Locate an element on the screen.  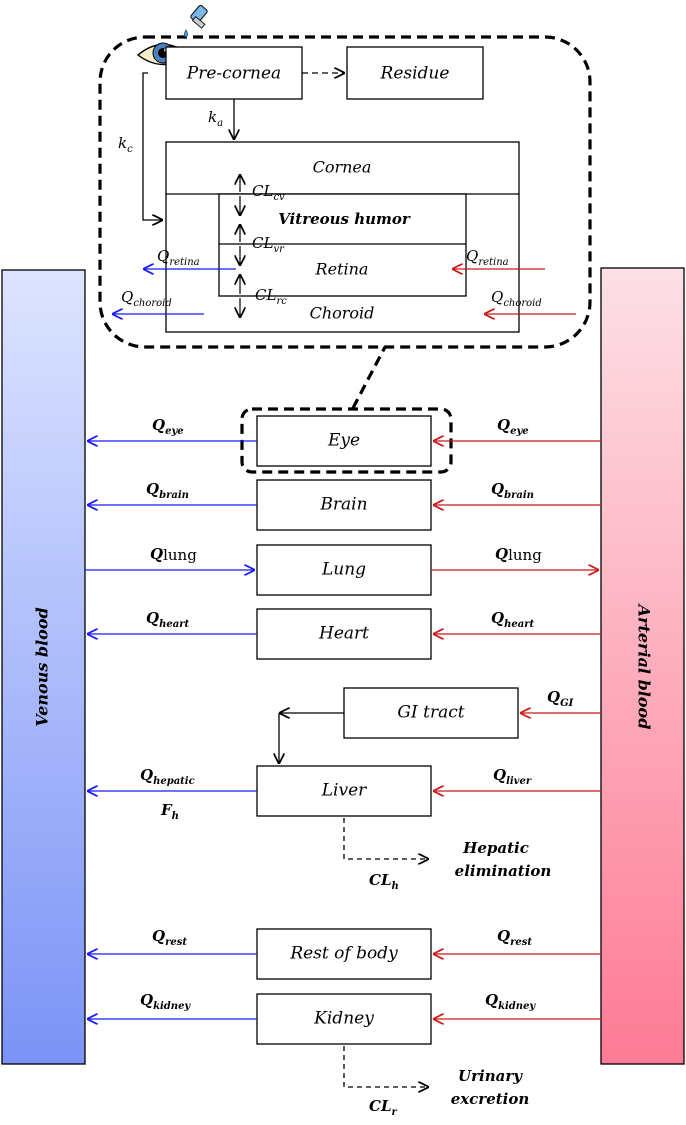
arterial-blood-bar is located at coordinates (642, 666).